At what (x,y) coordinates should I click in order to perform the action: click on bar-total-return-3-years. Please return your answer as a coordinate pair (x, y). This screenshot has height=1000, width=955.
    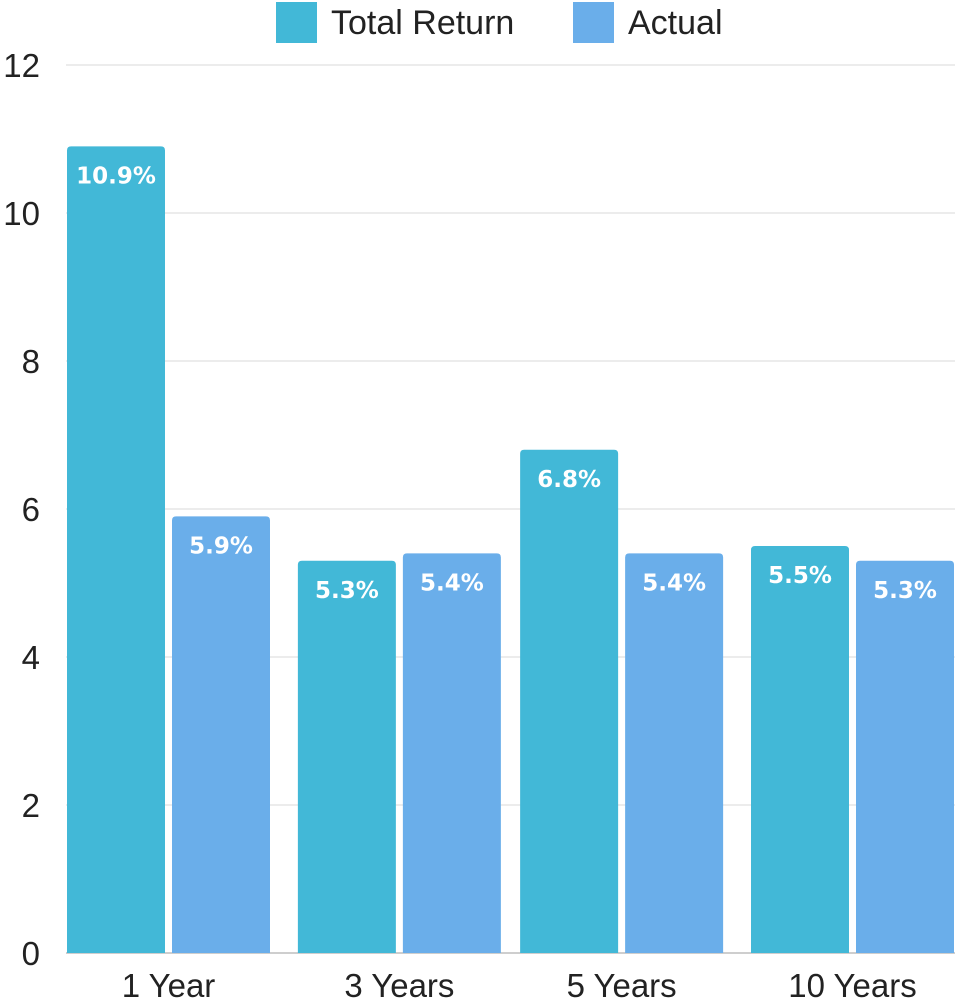
    Looking at the image, I should click on (346, 756).